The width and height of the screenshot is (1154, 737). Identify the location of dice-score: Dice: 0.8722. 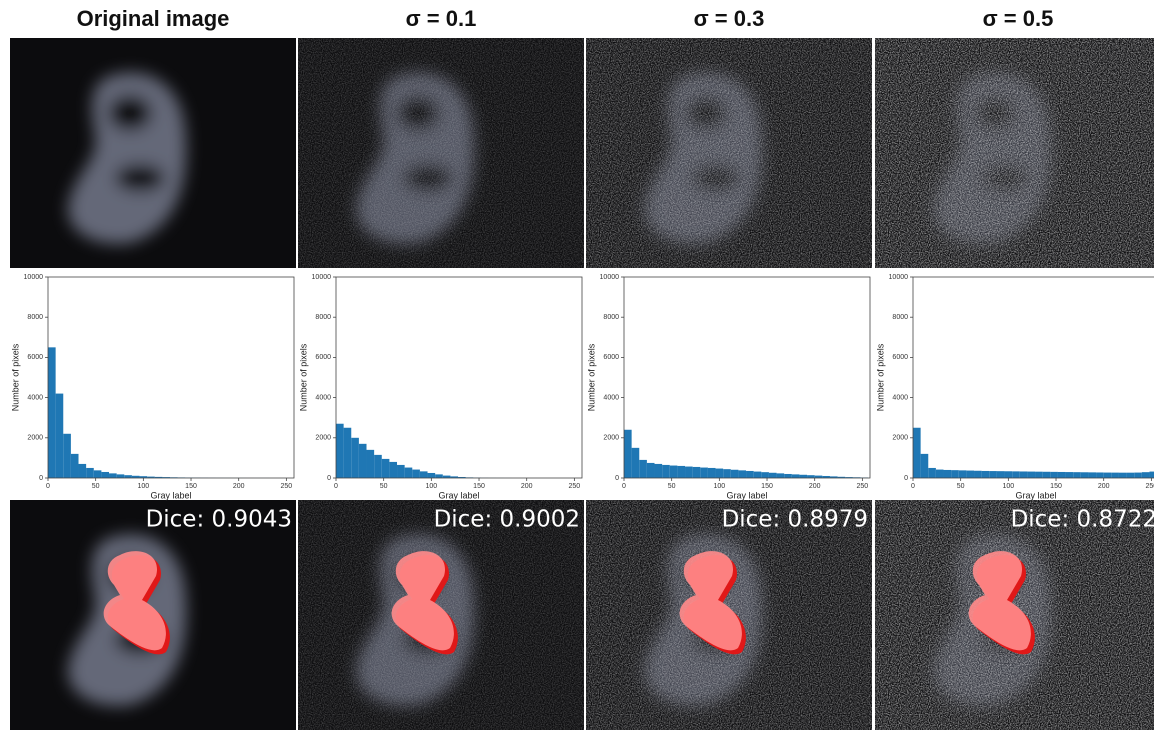
(1082, 520).